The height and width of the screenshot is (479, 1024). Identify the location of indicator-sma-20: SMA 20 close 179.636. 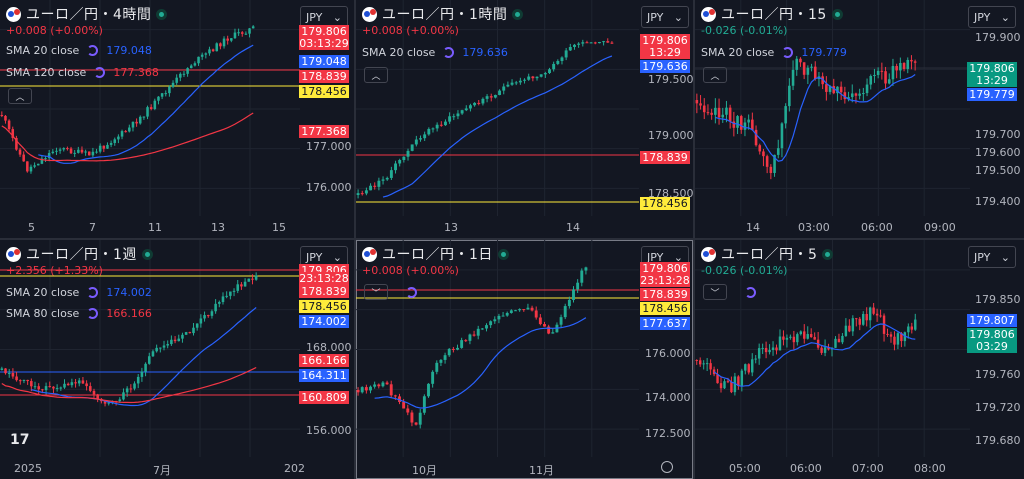
(435, 52).